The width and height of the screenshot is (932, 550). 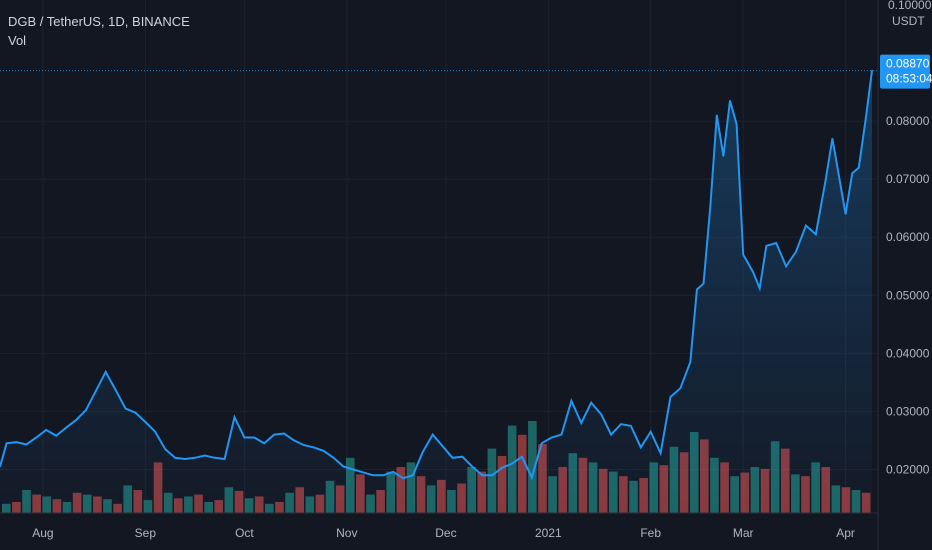 What do you see at coordinates (650, 533) in the screenshot?
I see `time-tick-6: Feb` at bounding box center [650, 533].